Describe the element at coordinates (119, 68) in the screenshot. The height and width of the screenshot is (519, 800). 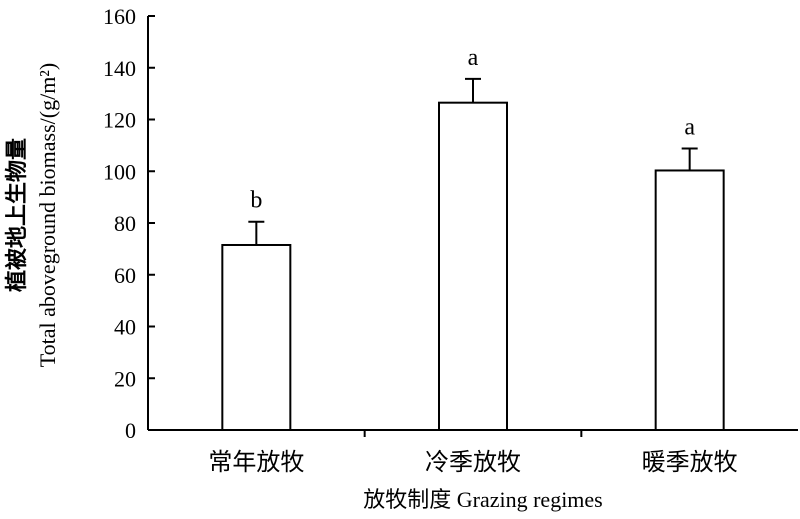
I see `y-tick-label: 140` at that location.